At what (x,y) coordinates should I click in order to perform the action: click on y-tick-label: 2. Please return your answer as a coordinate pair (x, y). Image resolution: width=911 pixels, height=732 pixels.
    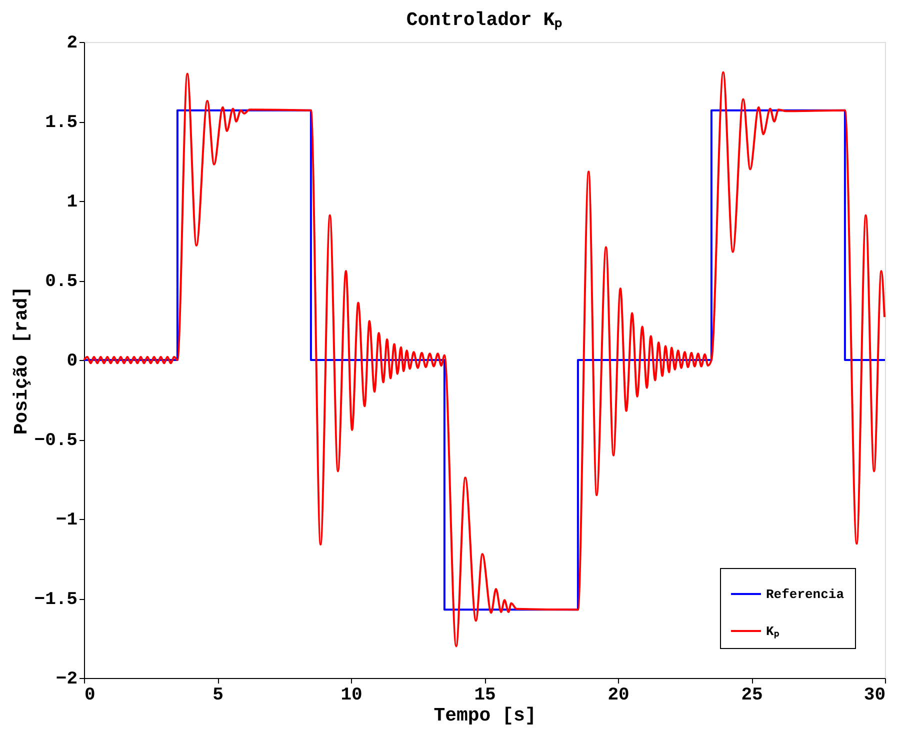
    Looking at the image, I should click on (72, 44).